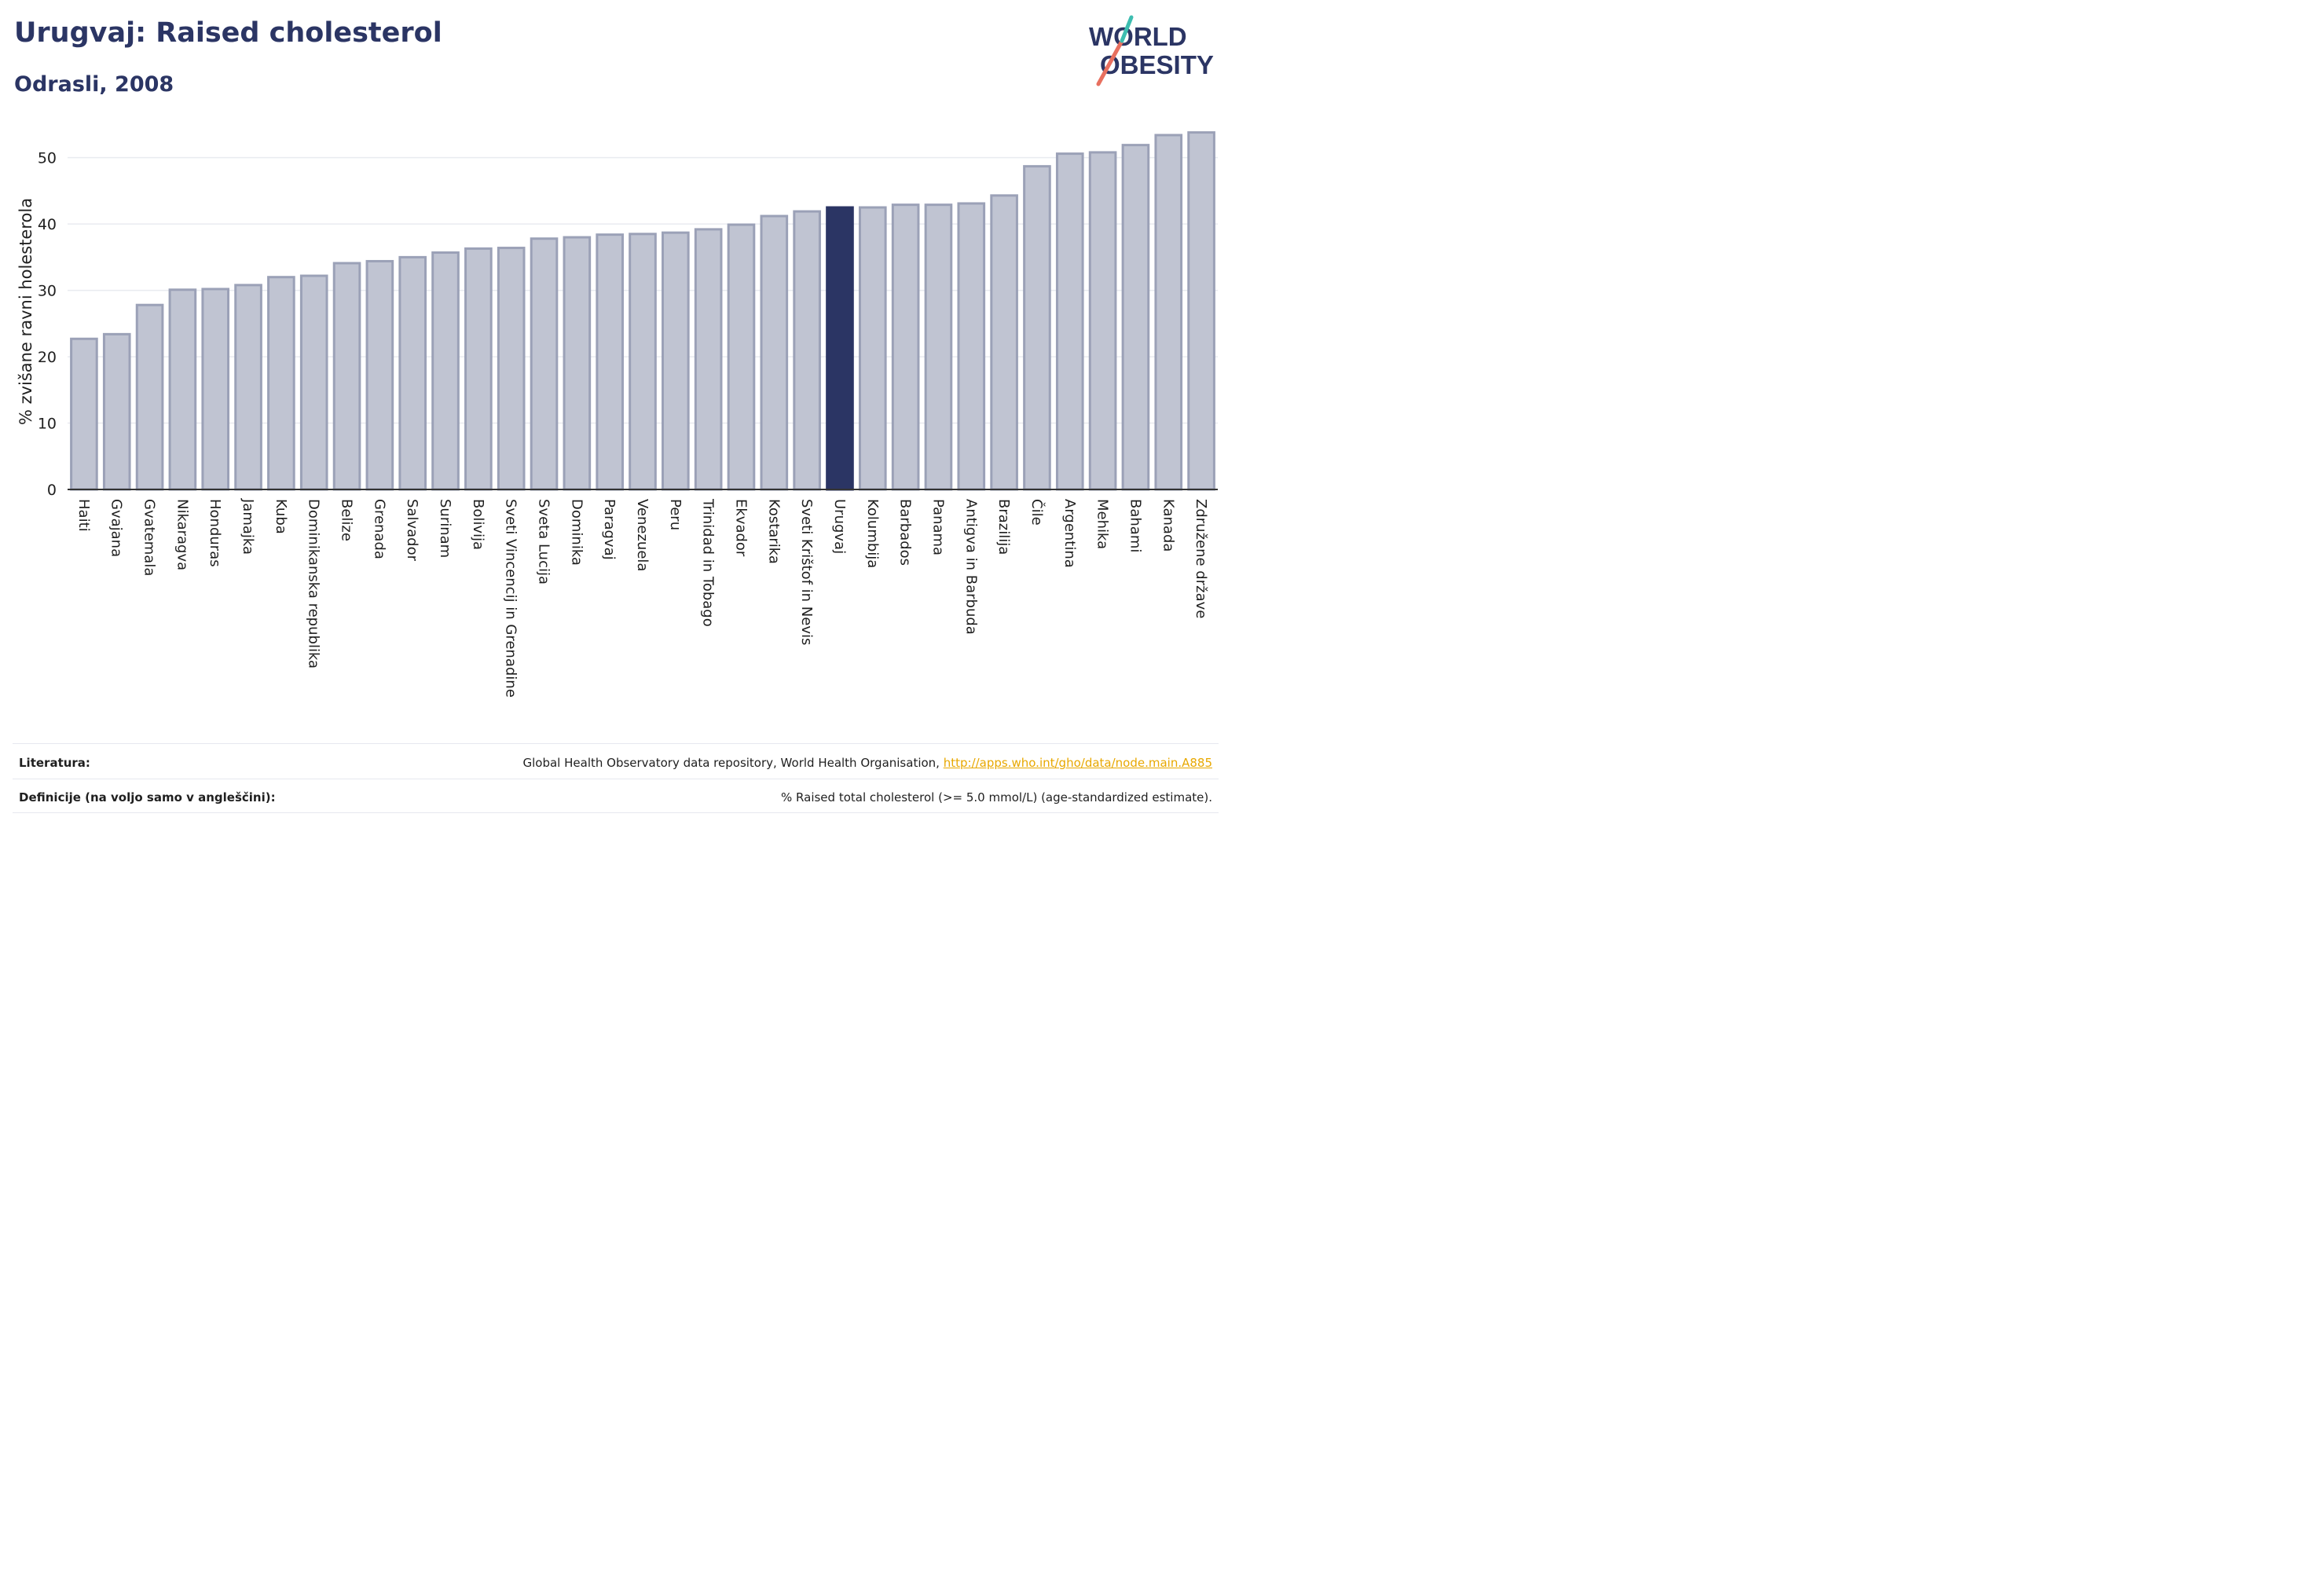 The width and height of the screenshot is (2324, 1576). Describe the element at coordinates (937, 527) in the screenshot. I see `x-tick-label: Panama` at that location.